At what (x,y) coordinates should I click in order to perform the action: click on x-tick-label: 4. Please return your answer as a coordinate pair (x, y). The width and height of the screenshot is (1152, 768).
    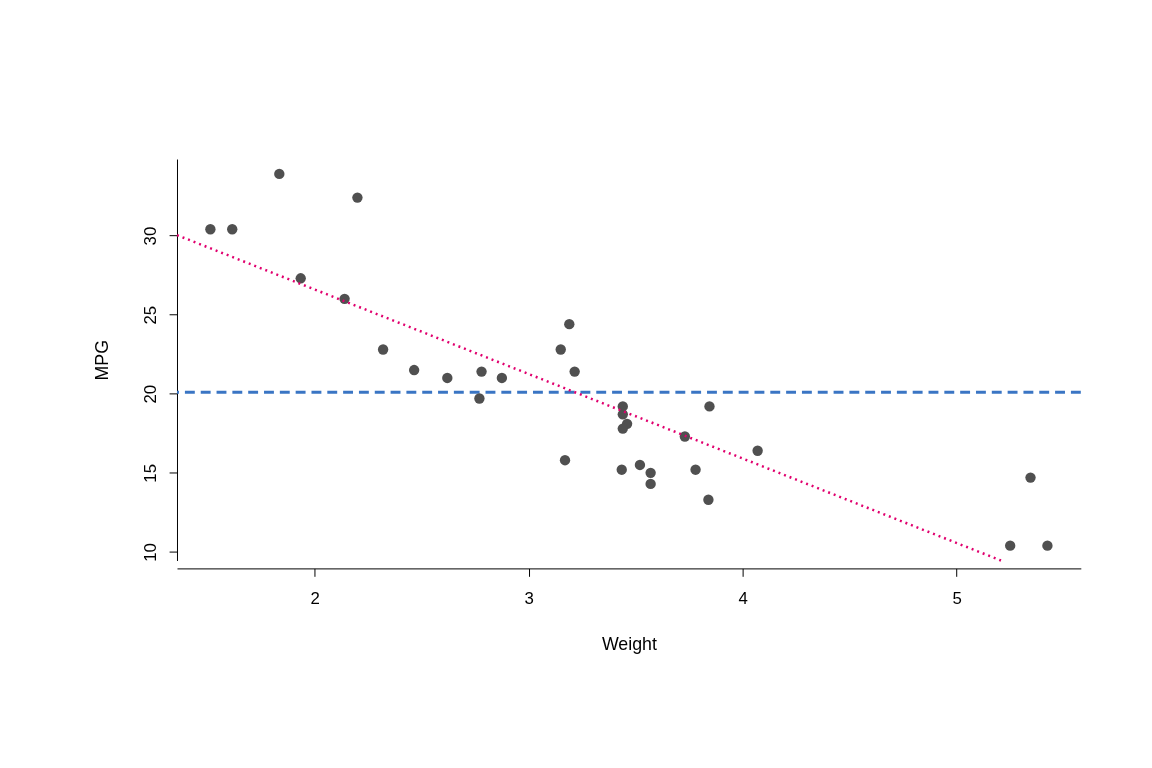
    Looking at the image, I should click on (743, 598).